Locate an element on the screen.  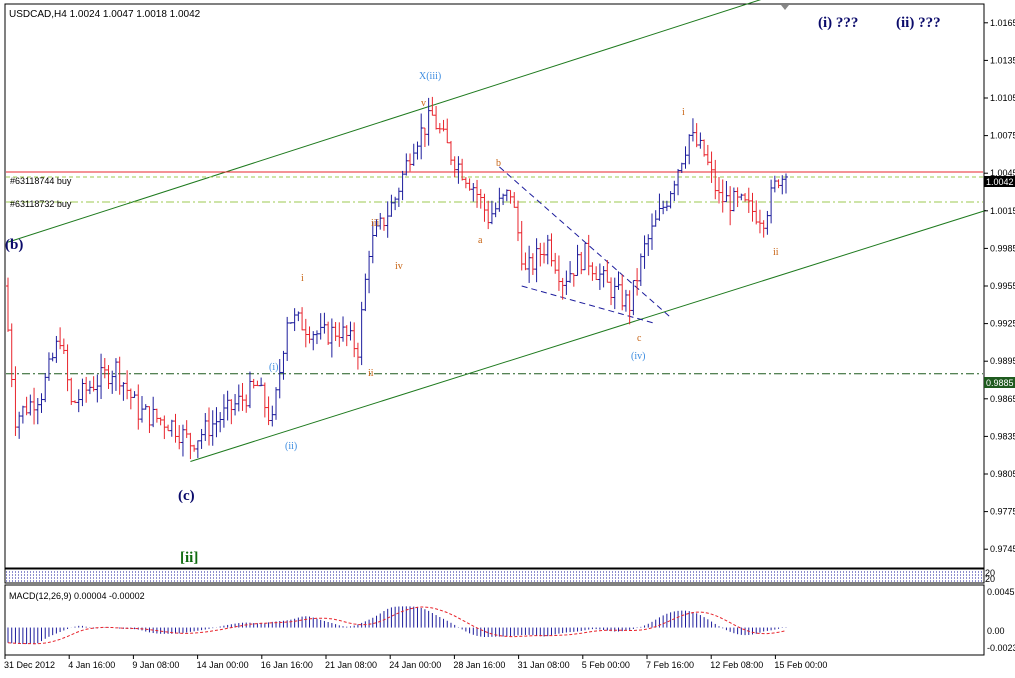
separator-tick-upper: 20 is located at coordinates (990, 573).